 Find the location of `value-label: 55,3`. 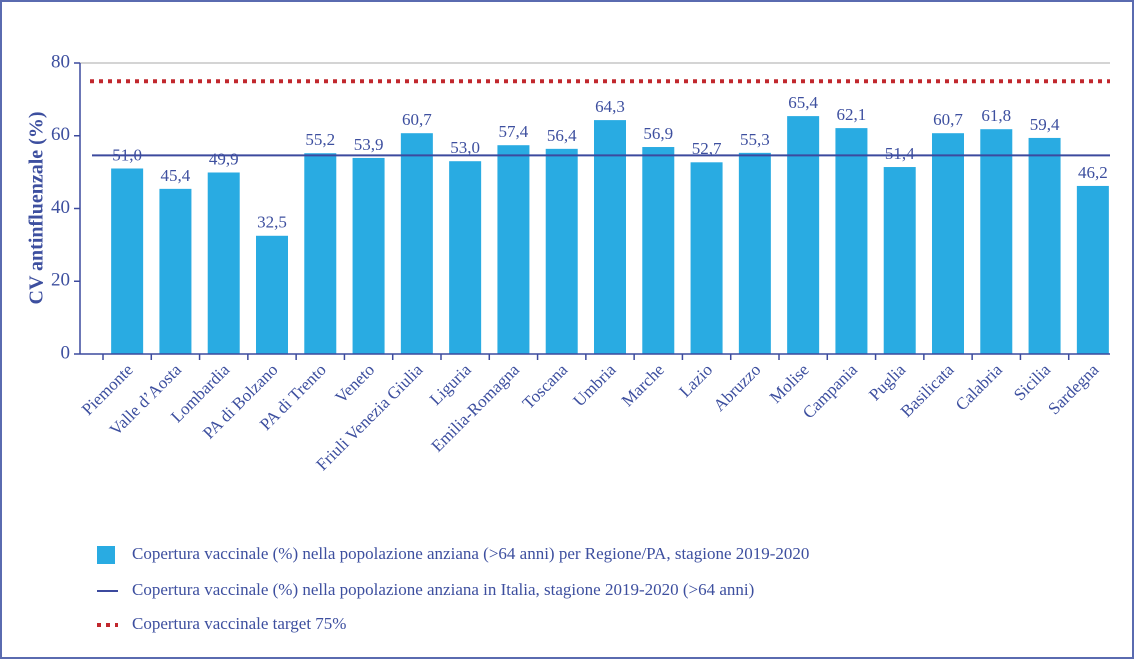

value-label: 55,3 is located at coordinates (755, 139).